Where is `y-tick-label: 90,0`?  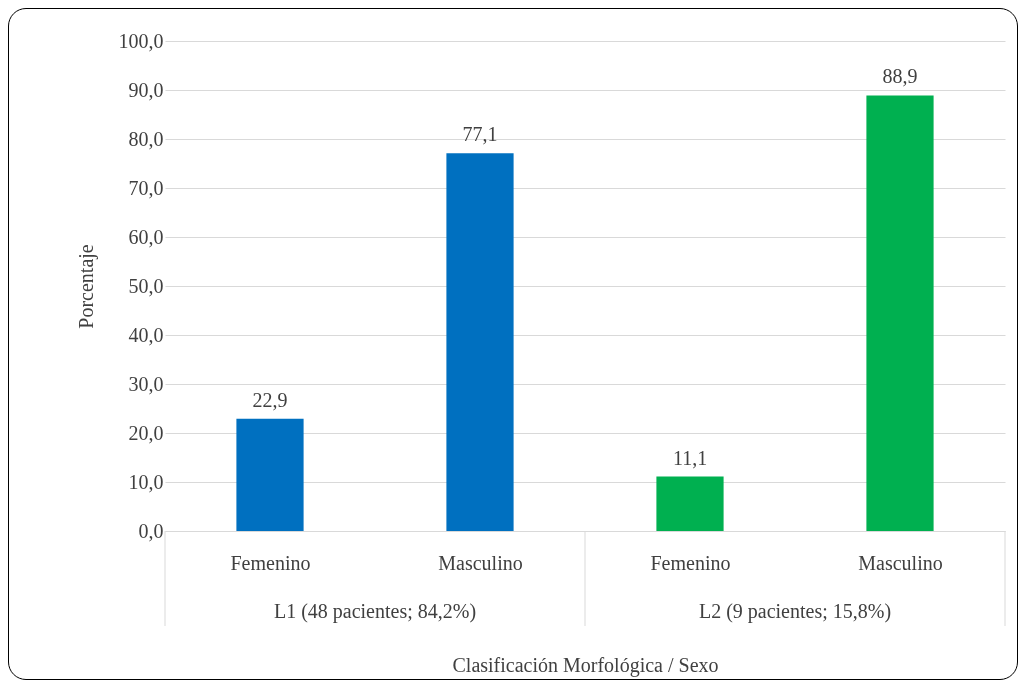 y-tick-label: 90,0 is located at coordinates (146, 89).